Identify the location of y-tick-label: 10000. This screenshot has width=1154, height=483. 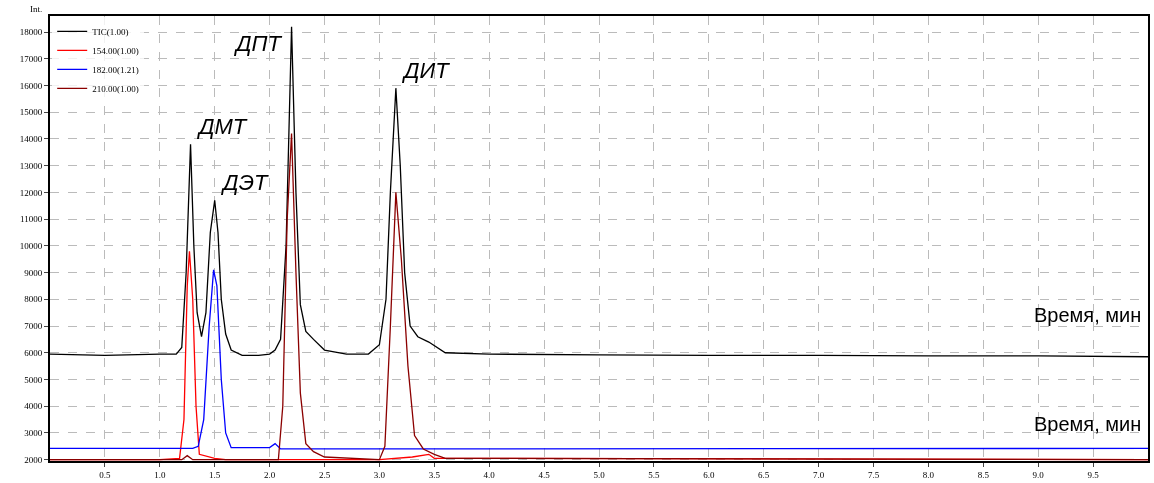
(31, 246).